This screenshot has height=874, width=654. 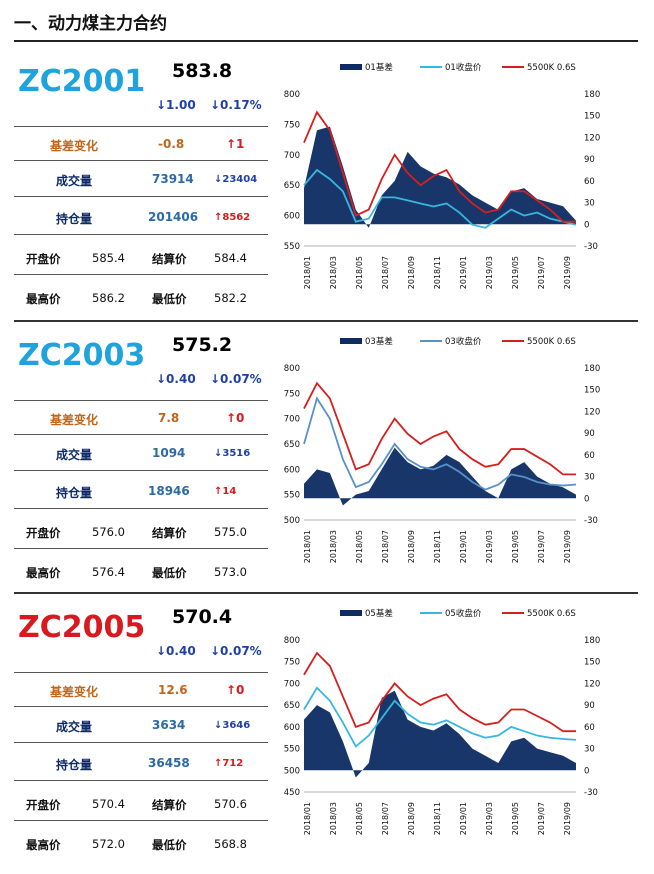 I want to click on y-left-tick: 450, so click(x=292, y=793).